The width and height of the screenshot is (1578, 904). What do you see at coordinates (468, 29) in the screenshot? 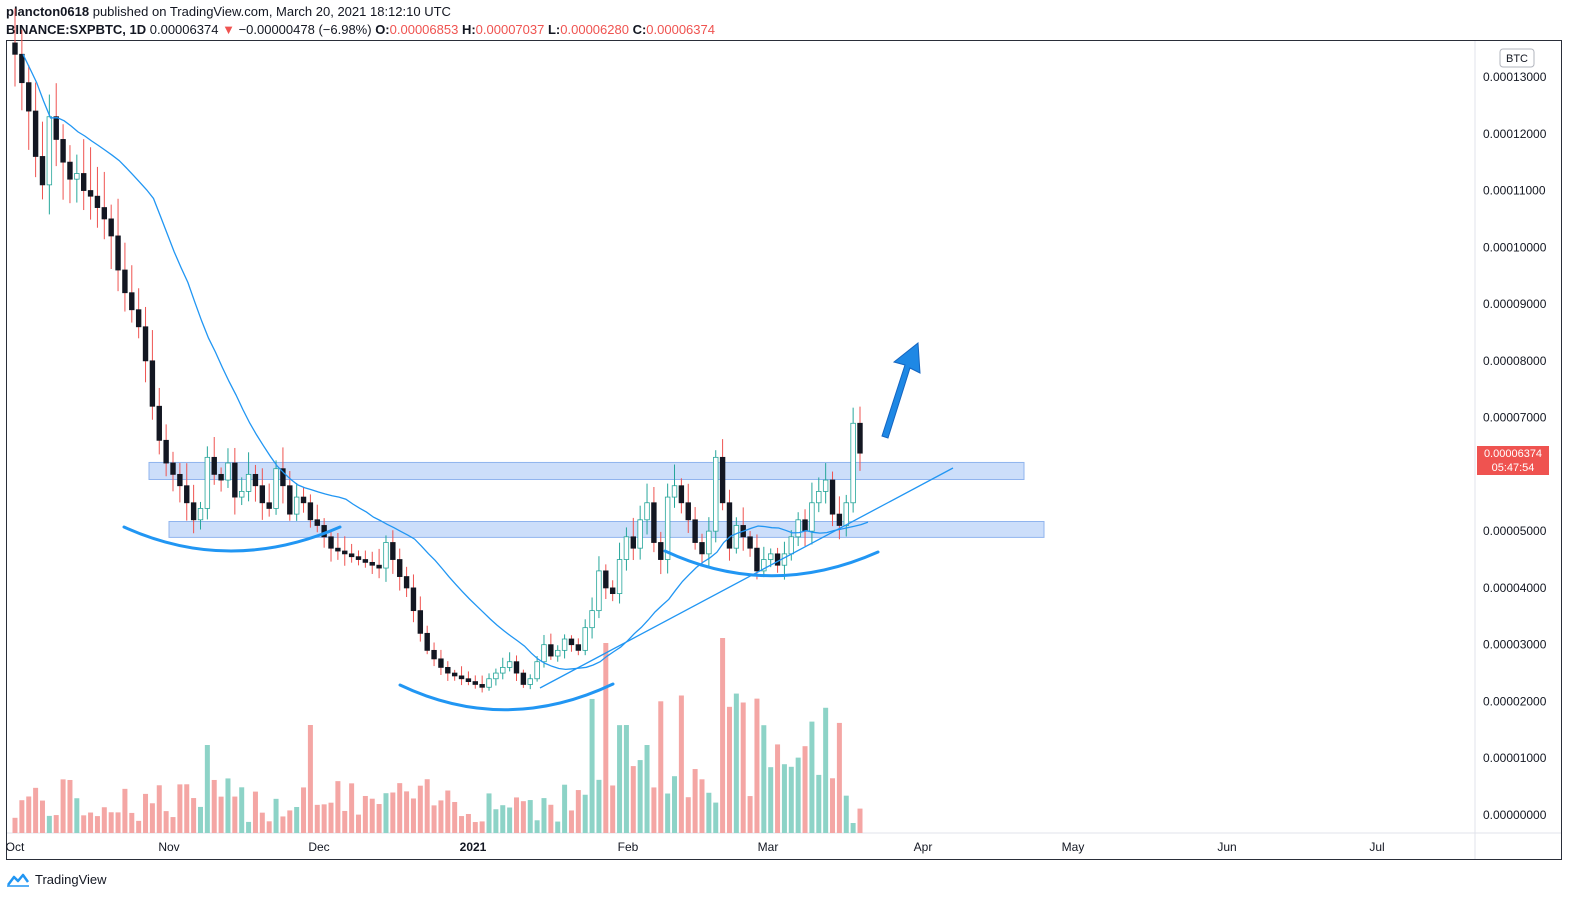
I see `high-label: H:` at bounding box center [468, 29].